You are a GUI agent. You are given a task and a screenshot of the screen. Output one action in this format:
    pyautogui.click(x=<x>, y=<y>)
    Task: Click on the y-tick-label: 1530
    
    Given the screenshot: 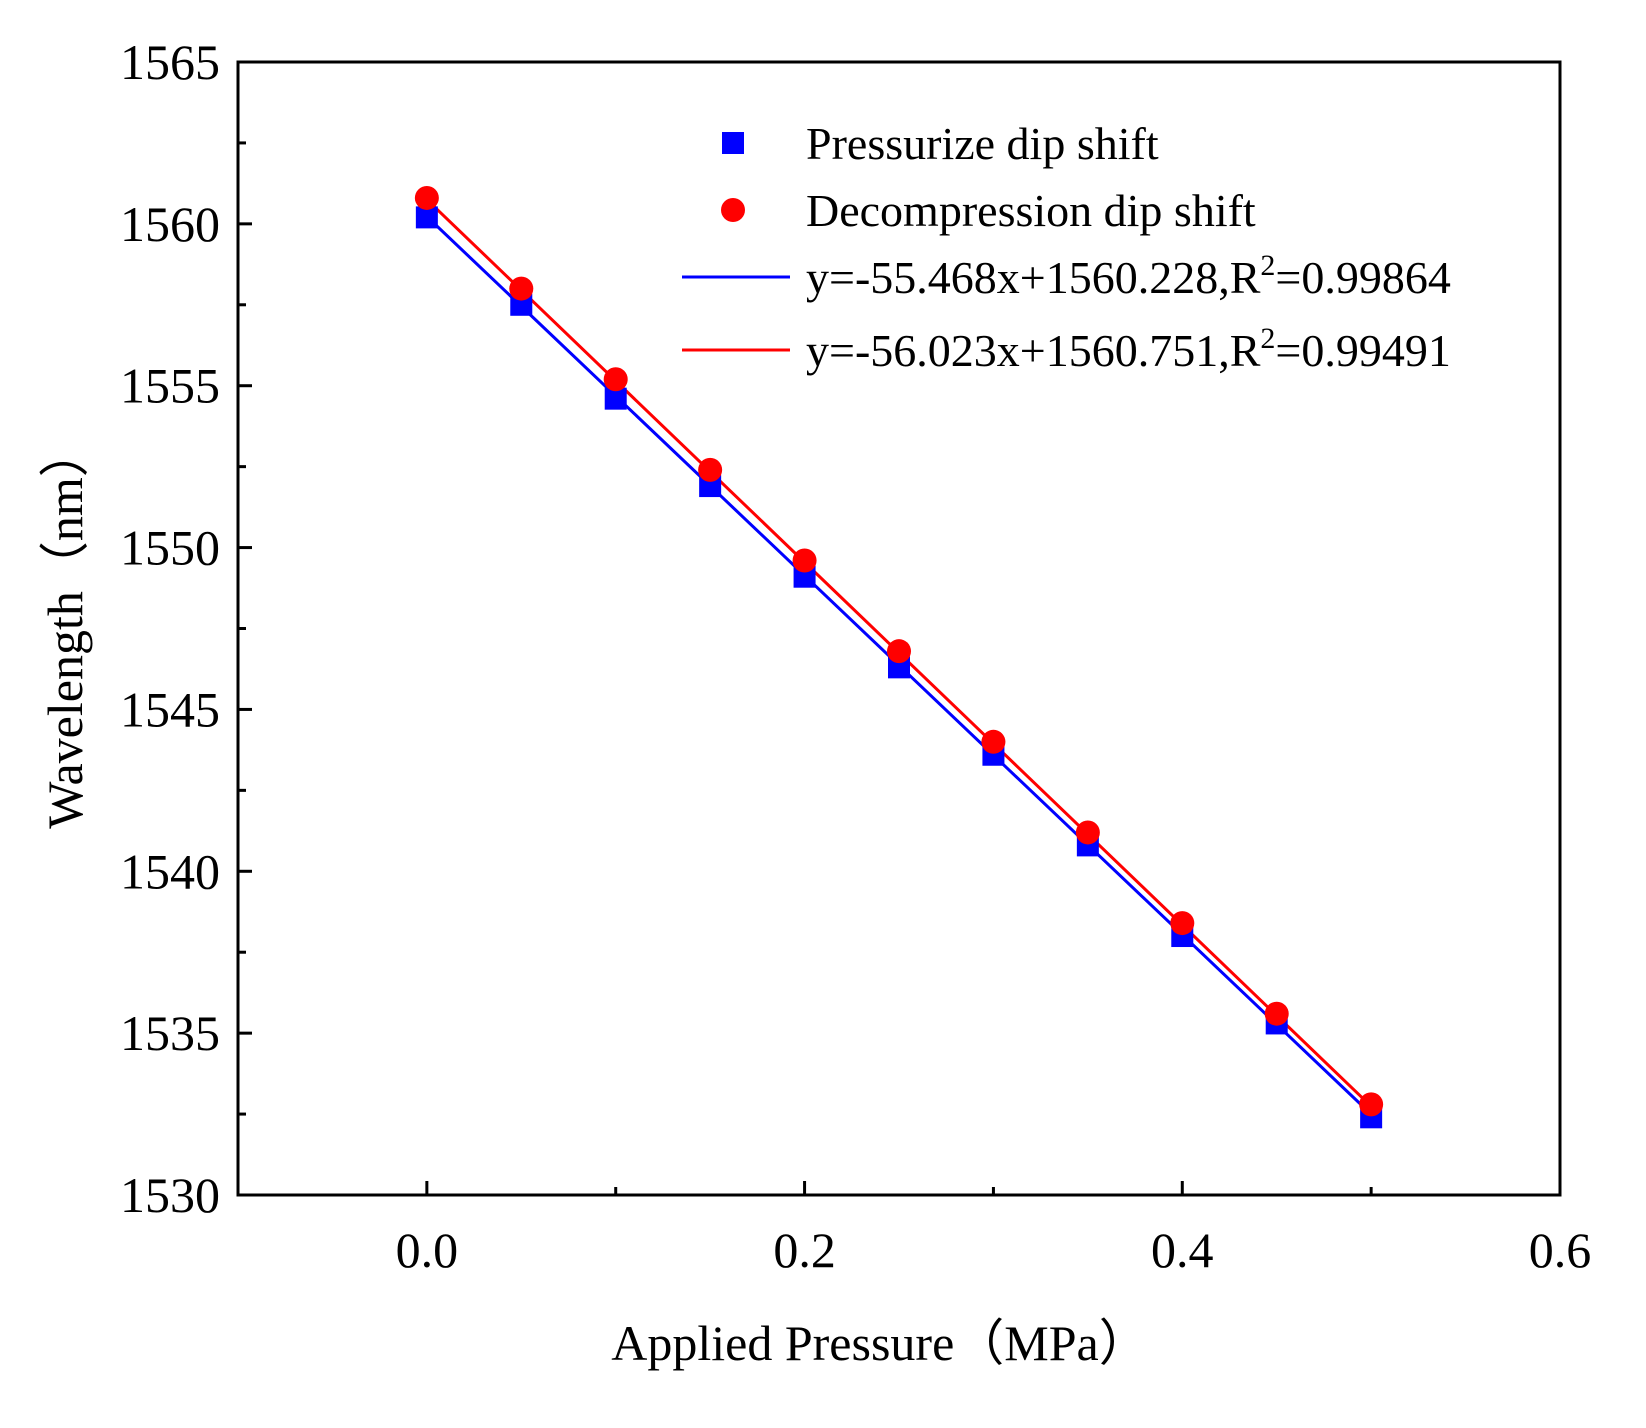 What is the action you would take?
    pyautogui.click(x=170, y=1195)
    